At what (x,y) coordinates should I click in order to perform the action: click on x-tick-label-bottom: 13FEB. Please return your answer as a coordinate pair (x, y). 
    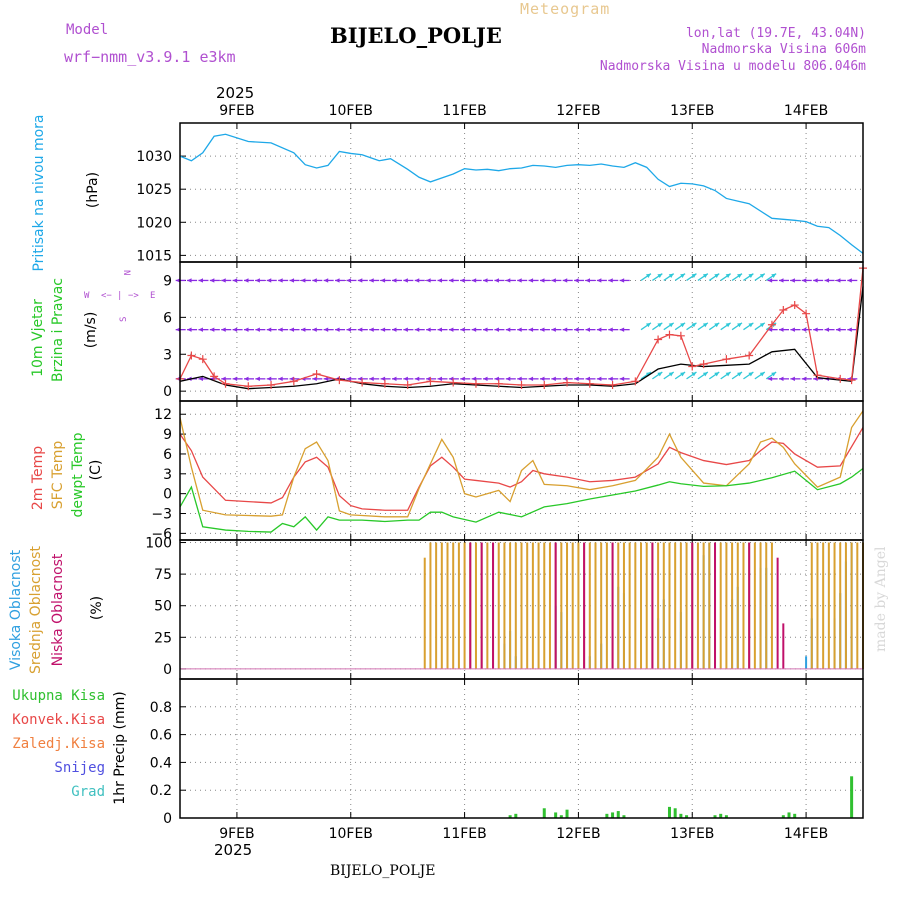
    Looking at the image, I should click on (692, 834).